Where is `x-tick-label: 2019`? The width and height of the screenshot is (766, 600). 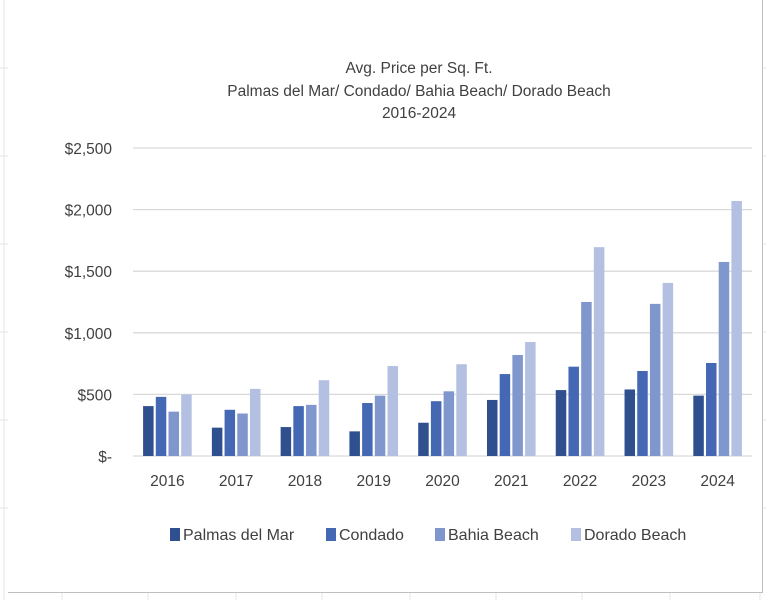
x-tick-label: 2019 is located at coordinates (373, 481).